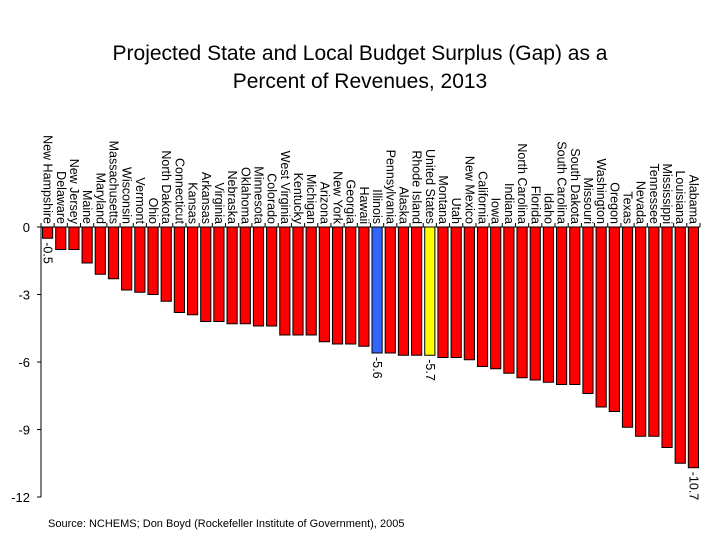 The image size is (720, 540). I want to click on category-label: Hawaii, so click(364, 205).